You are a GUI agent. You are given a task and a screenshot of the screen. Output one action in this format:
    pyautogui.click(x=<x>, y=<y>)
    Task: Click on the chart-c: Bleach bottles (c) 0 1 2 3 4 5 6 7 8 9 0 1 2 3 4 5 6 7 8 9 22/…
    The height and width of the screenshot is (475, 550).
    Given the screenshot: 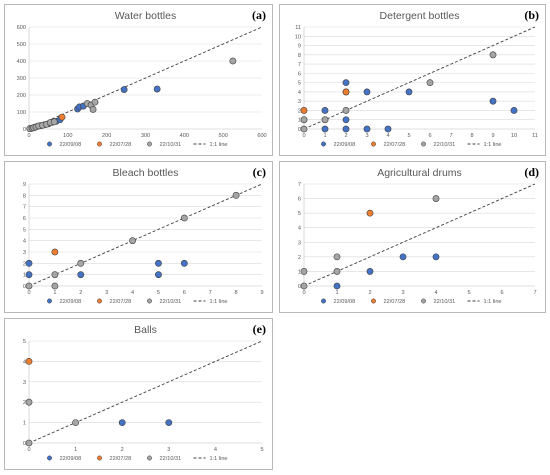 What is the action you would take?
    pyautogui.click(x=144, y=235)
    